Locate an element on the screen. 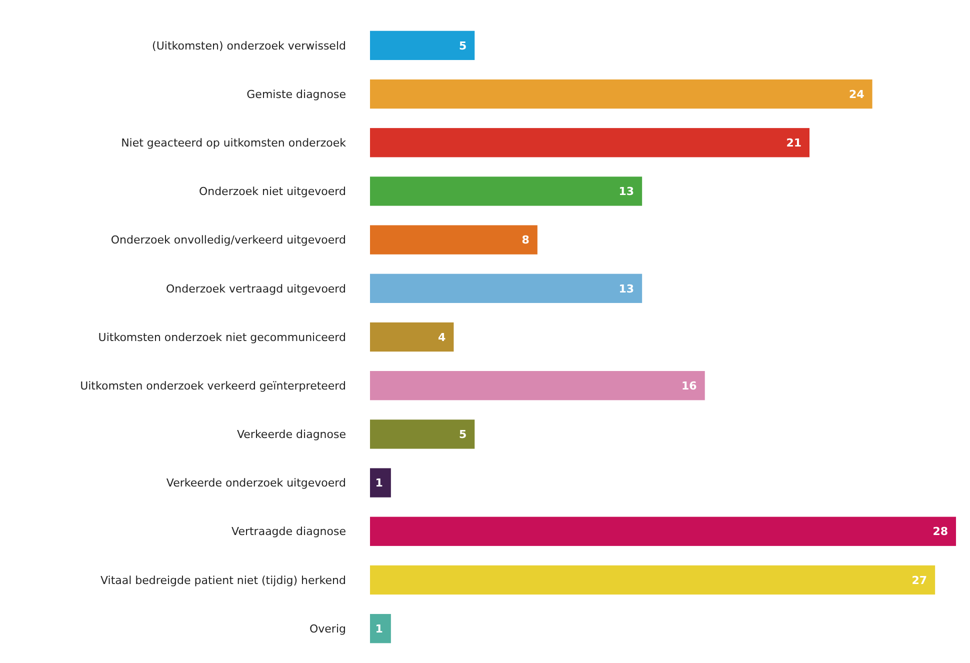 Image resolution: width=970 pixels, height=663 pixels. data-label: 28 is located at coordinates (940, 531).